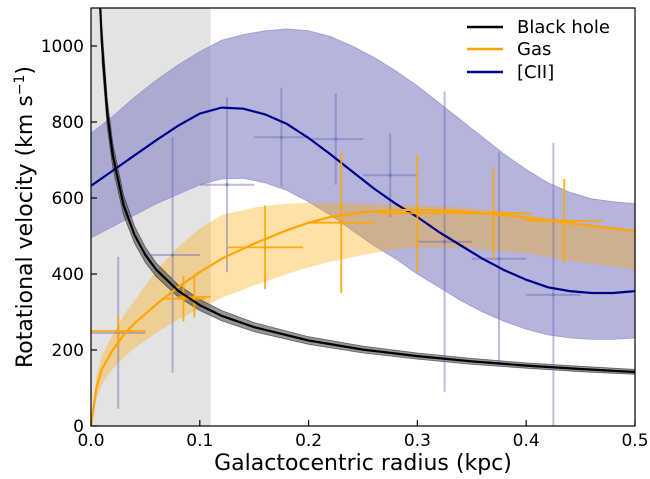 The height and width of the screenshot is (479, 650). What do you see at coordinates (534, 49) in the screenshot?
I see `legend-label-gas: Gas` at bounding box center [534, 49].